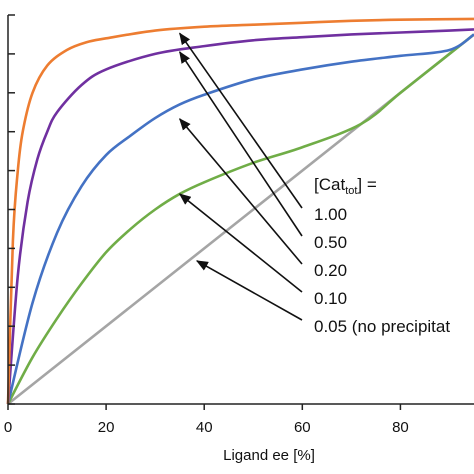 This screenshot has height=474, width=474. Describe the element at coordinates (330, 242) in the screenshot. I see `series-label: 0.50` at that location.